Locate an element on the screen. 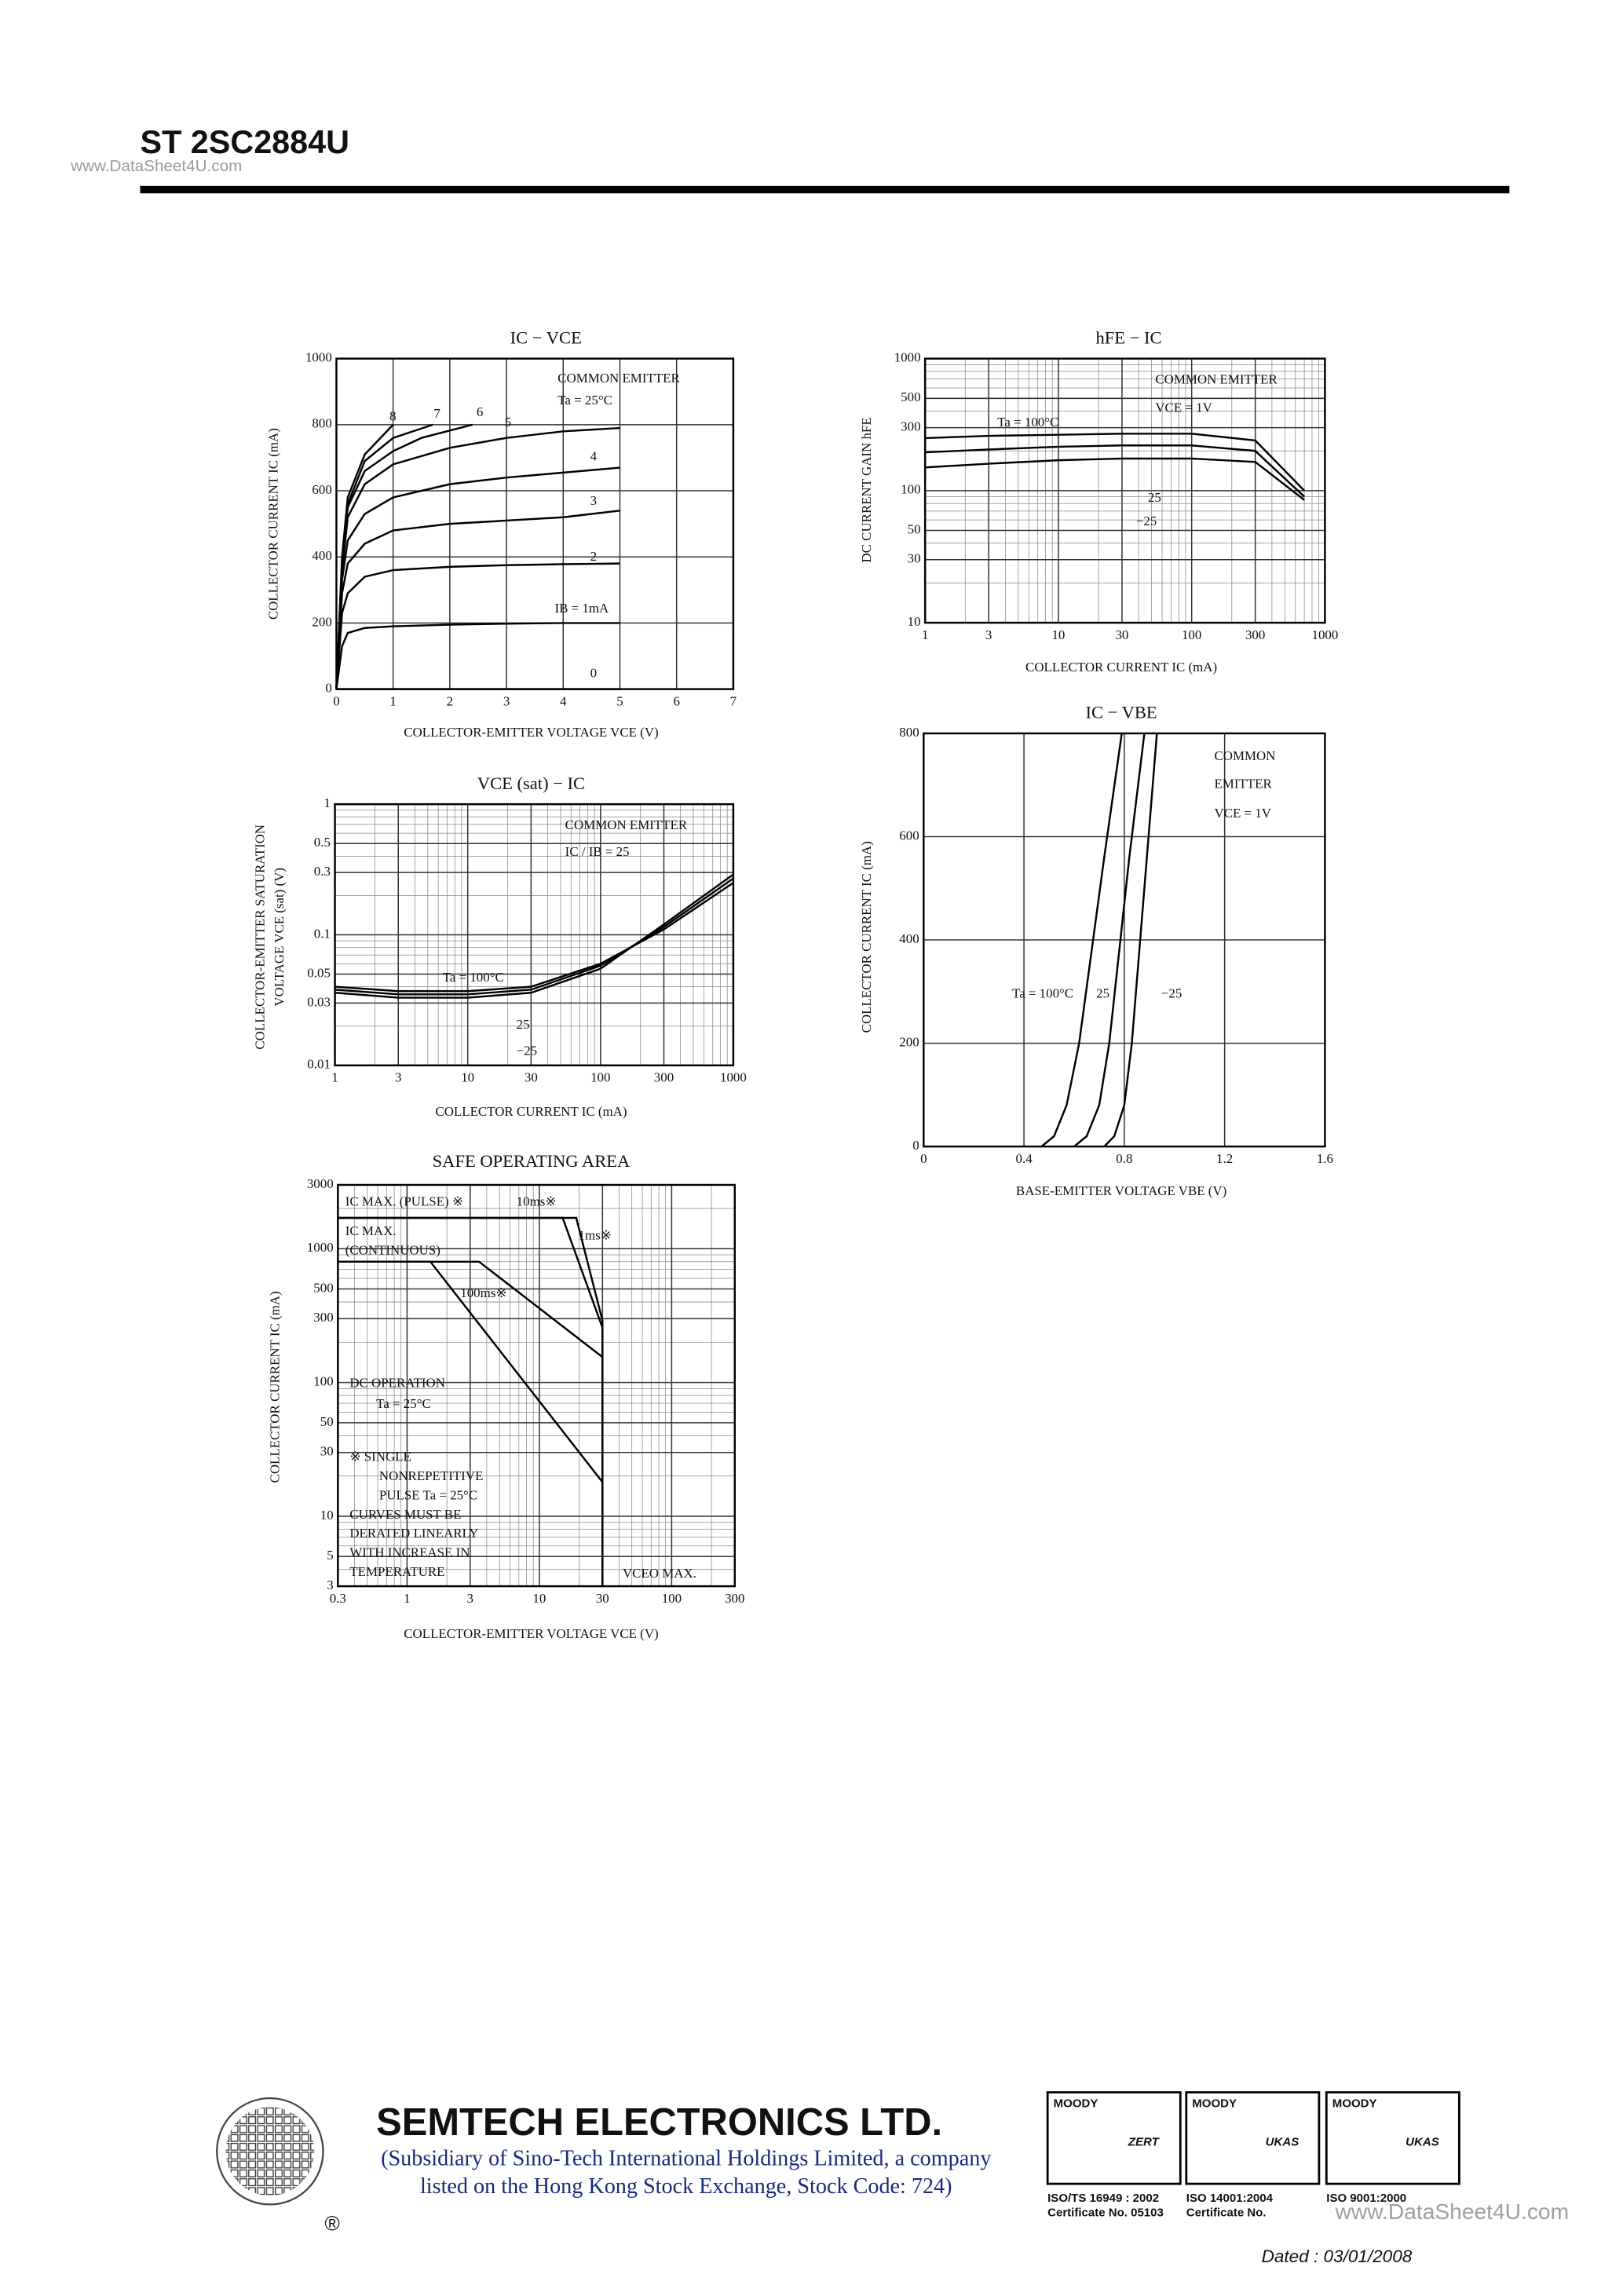  annotation: DERATED LINEARLY is located at coordinates (413, 1534).